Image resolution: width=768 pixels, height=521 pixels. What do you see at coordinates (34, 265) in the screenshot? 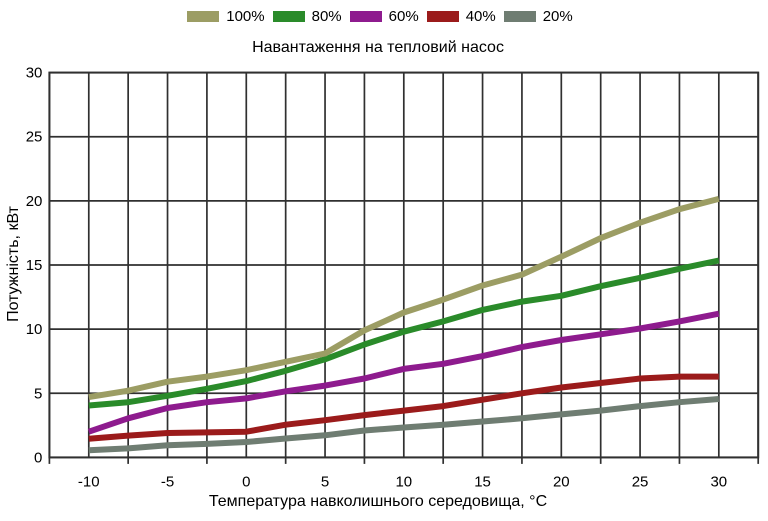
I see `y-tick-label: 15` at bounding box center [34, 265].